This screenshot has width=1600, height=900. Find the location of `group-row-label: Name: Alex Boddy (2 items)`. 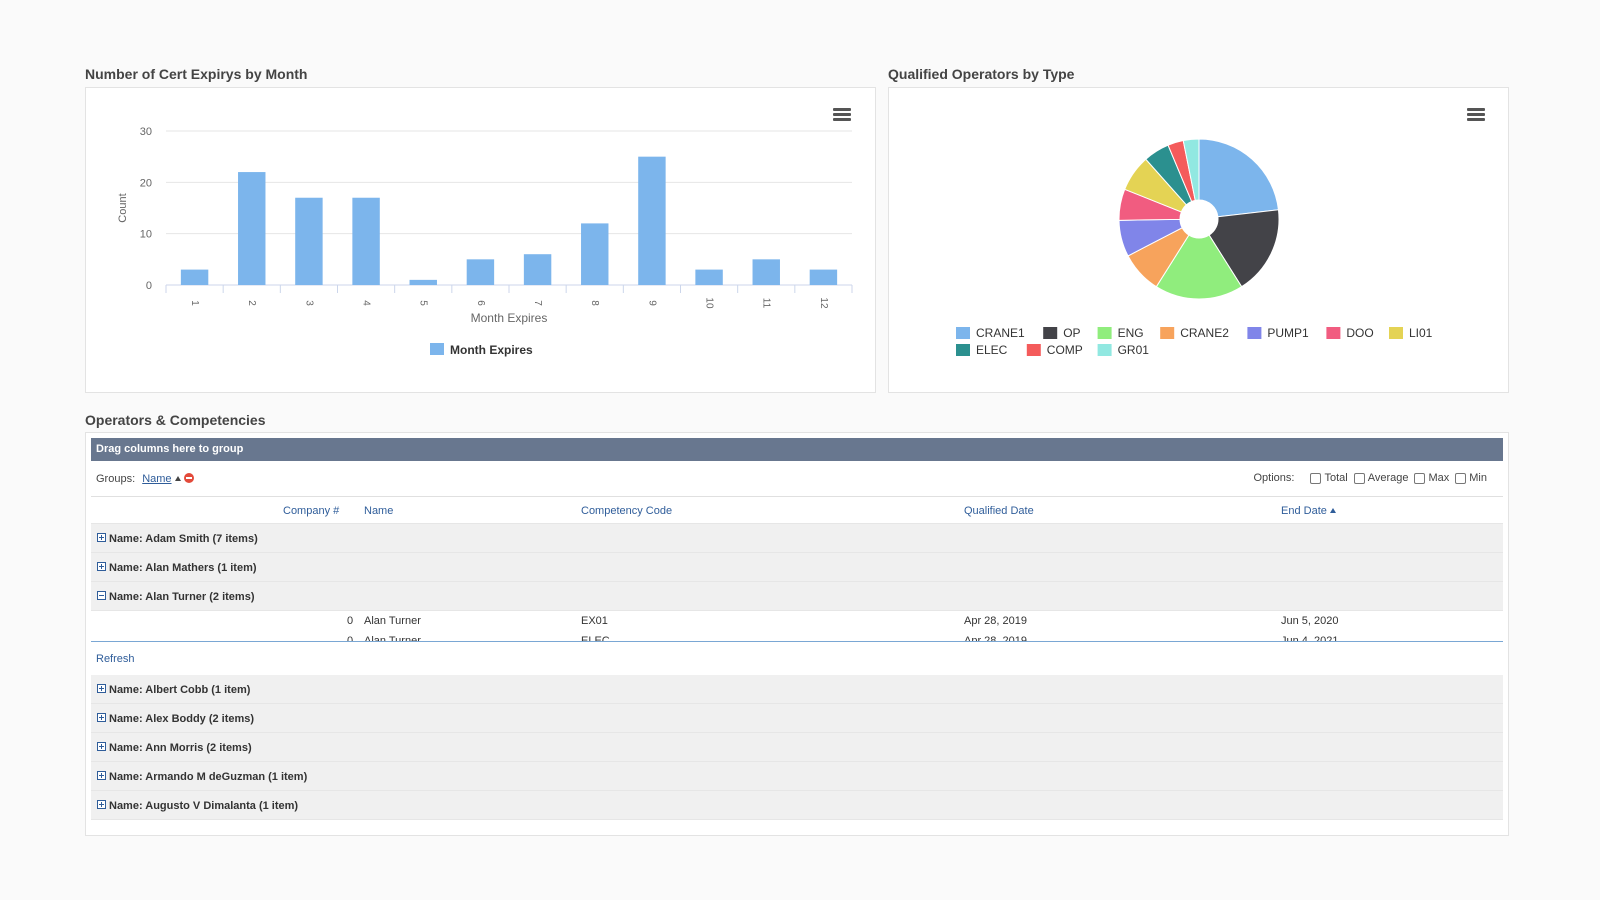

group-row-label: Name: Alex Boddy (2 items) is located at coordinates (182, 719).